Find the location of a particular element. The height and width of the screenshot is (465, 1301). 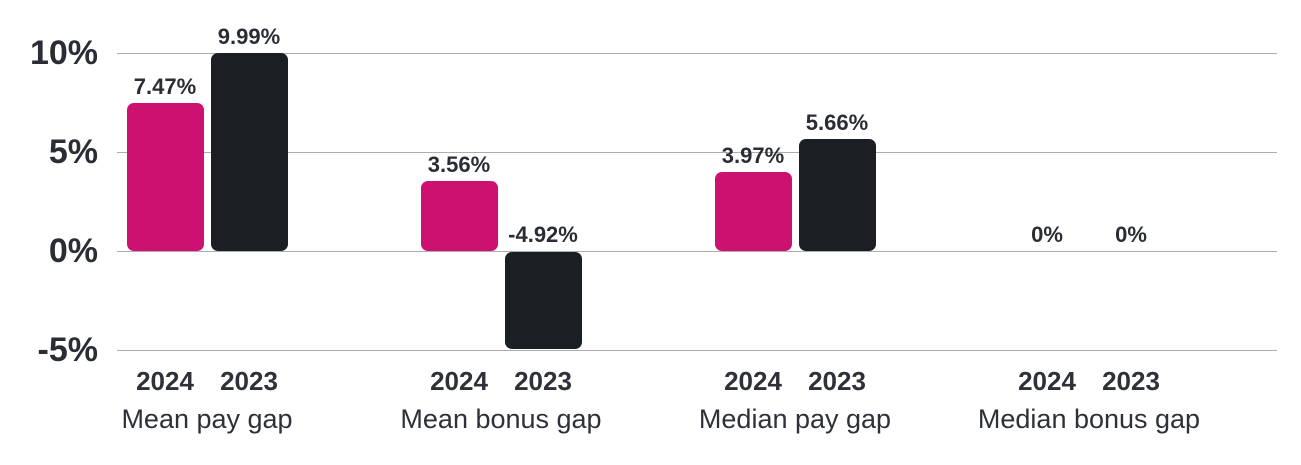

y-axis-label-0: 0% is located at coordinates (73, 251).